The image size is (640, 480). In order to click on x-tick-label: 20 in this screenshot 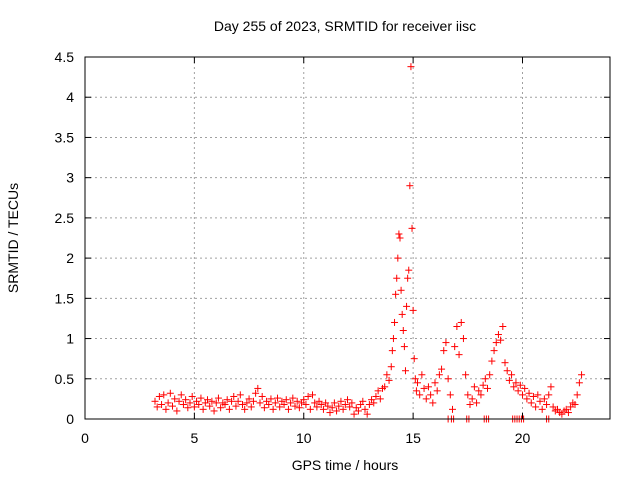, I will do `click(523, 438)`.